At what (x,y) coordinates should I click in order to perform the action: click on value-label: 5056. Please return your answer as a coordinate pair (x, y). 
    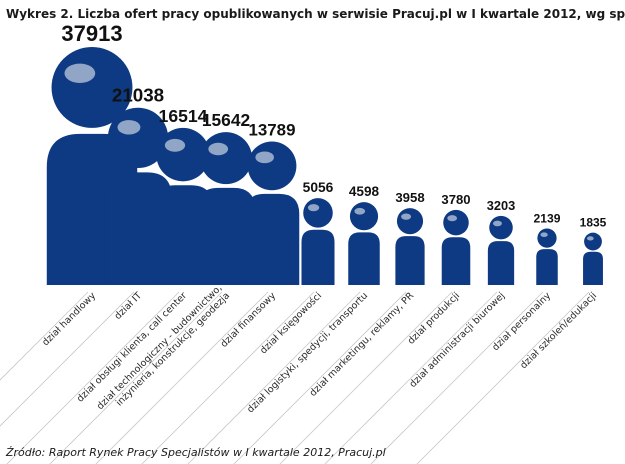
    Looking at the image, I should click on (318, 187).